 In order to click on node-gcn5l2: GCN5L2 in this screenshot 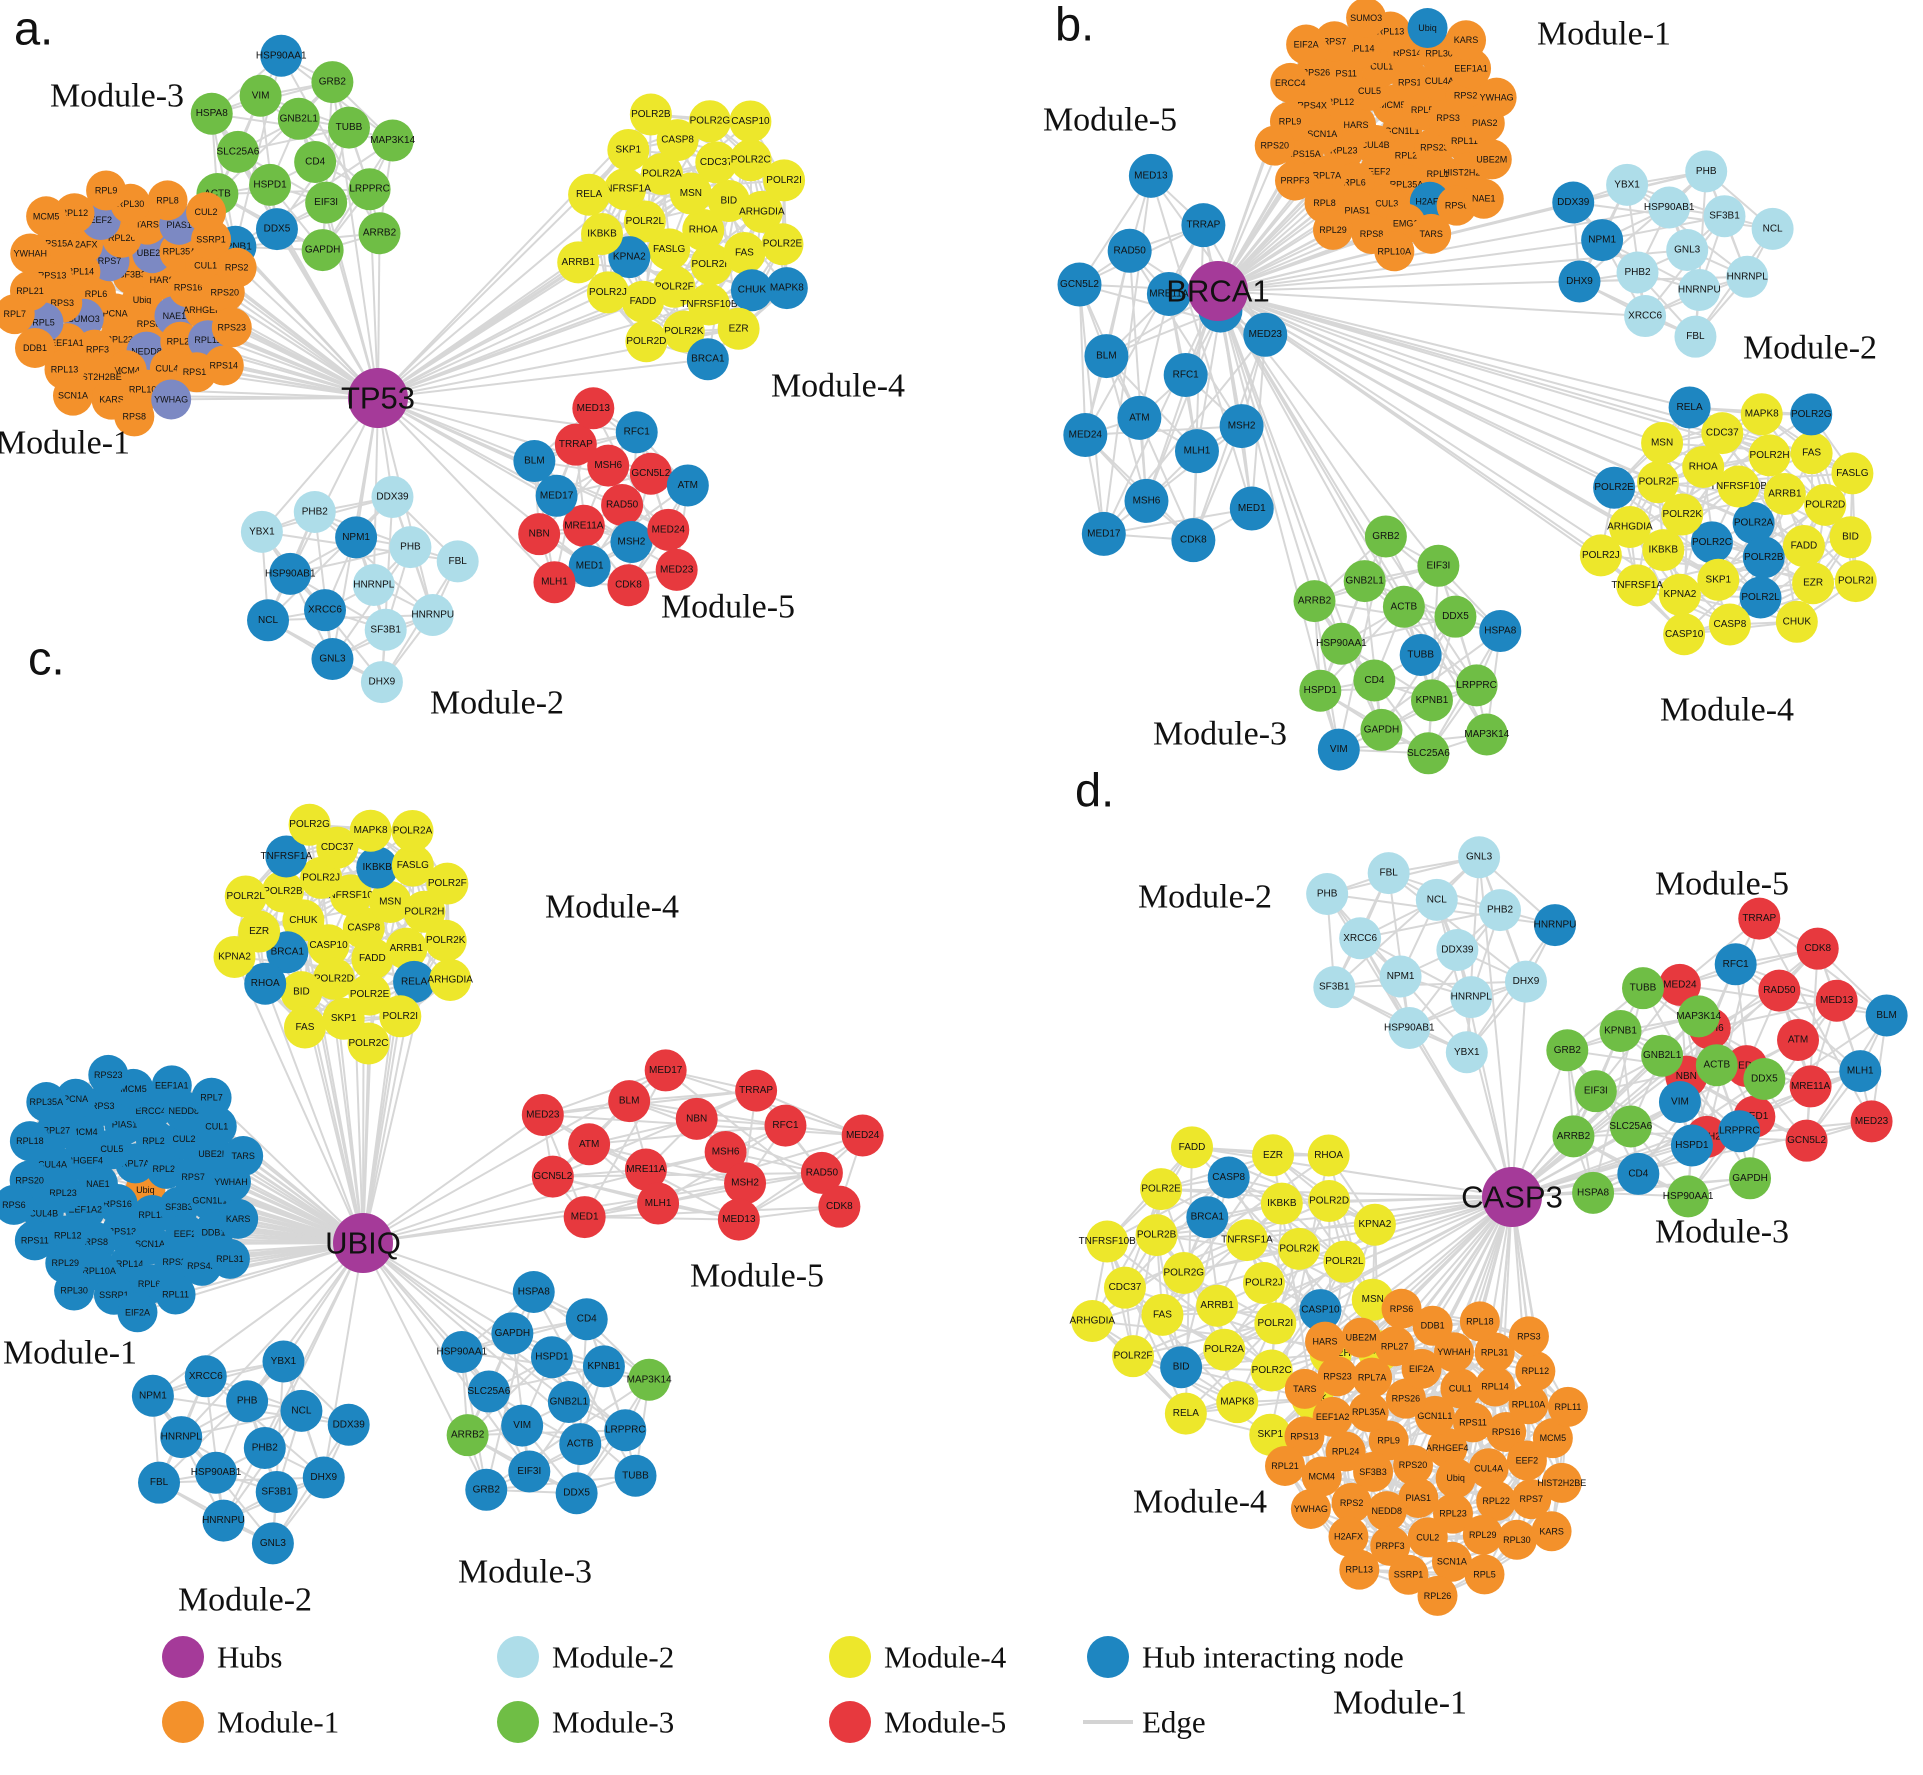, I will do `click(1806, 1140)`.